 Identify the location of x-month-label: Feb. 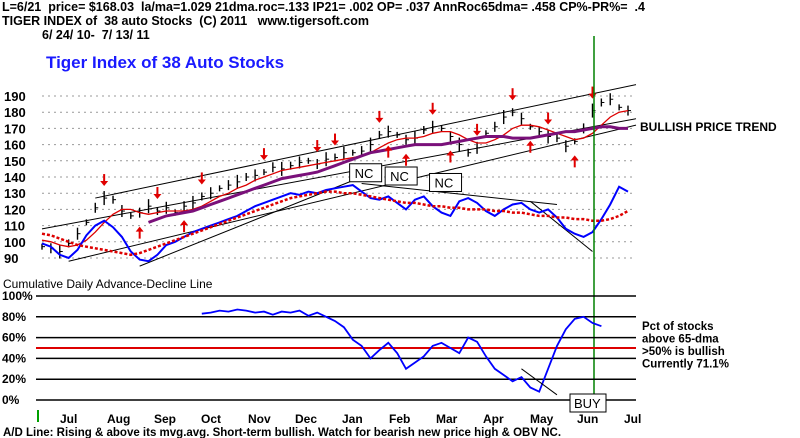
(399, 419).